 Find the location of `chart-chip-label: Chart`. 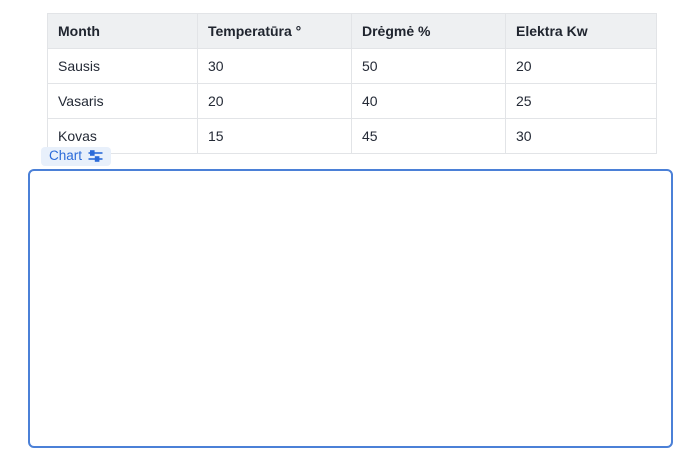

chart-chip-label: Chart is located at coordinates (66, 155).